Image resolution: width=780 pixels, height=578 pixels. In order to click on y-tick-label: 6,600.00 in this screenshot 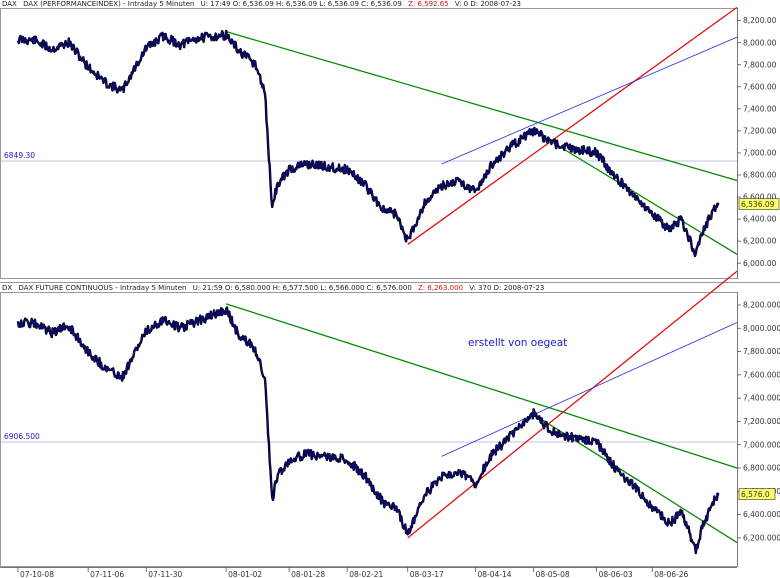, I will do `click(760, 197)`.